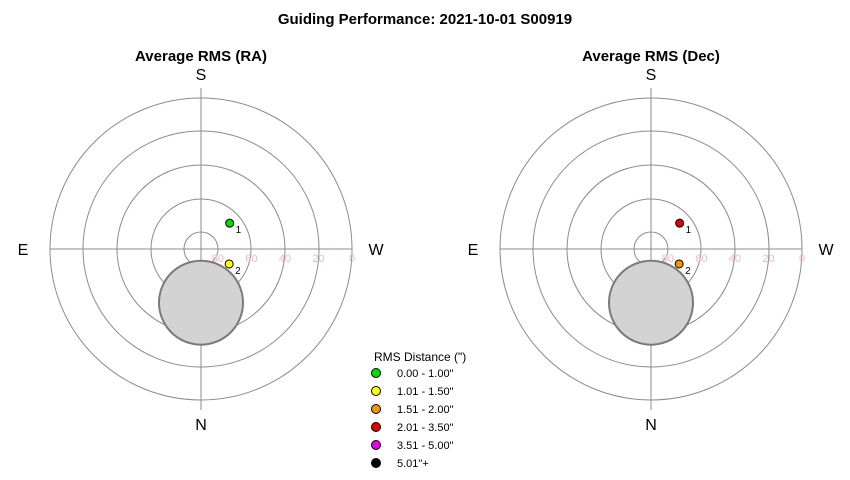  I want to click on panel-title: Average RMS (Dec), so click(651, 56).